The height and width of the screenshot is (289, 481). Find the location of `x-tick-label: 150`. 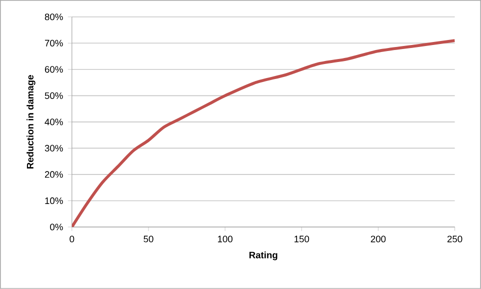

x-tick-label: 150 is located at coordinates (302, 239).